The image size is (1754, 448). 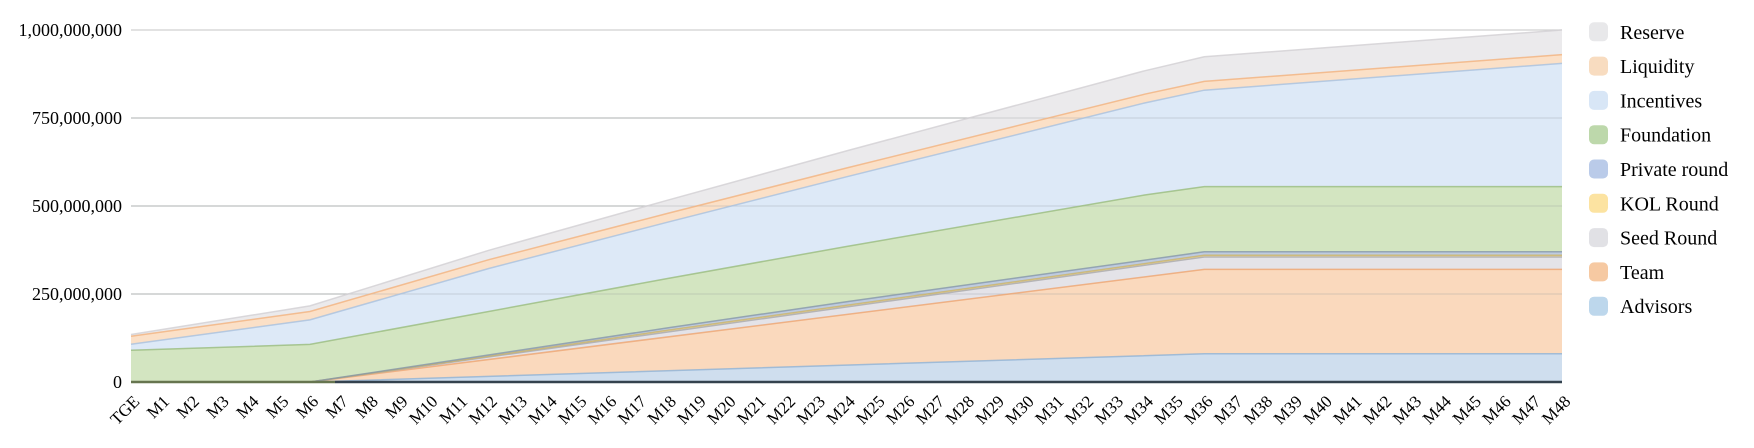 What do you see at coordinates (1661, 101) in the screenshot?
I see `svg-text: Incentives` at bounding box center [1661, 101].